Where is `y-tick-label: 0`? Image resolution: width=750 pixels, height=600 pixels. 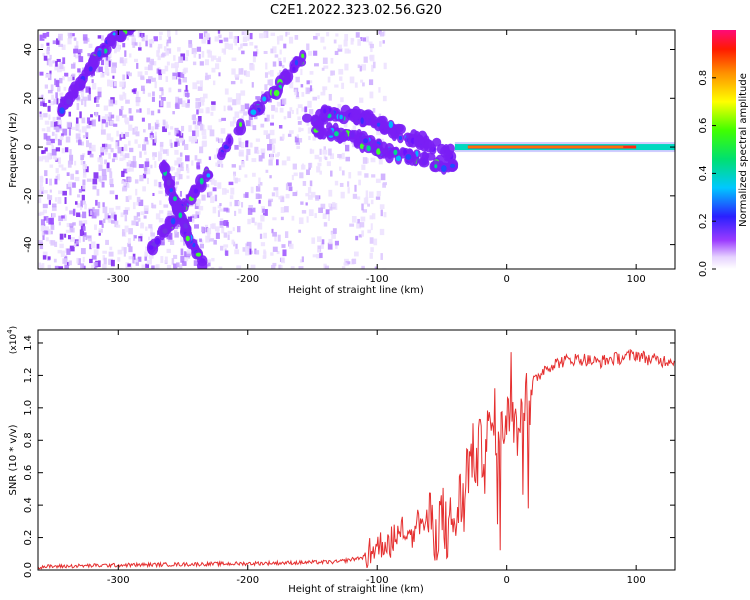
y-tick-label: 0 is located at coordinates (28, 147).